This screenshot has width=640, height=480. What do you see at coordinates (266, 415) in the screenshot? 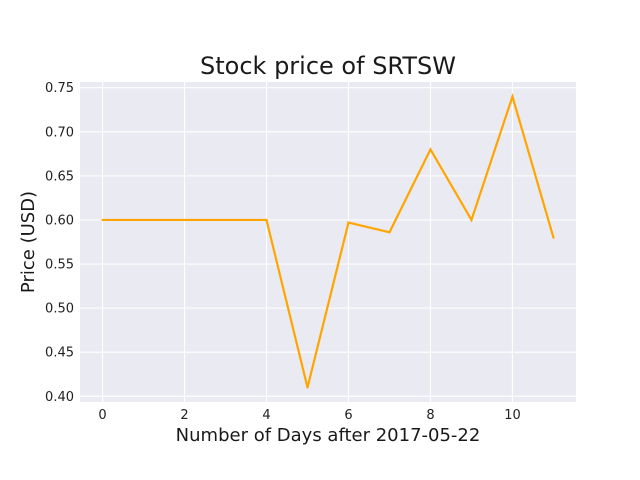
I see `x-tick-label: 4` at bounding box center [266, 415].